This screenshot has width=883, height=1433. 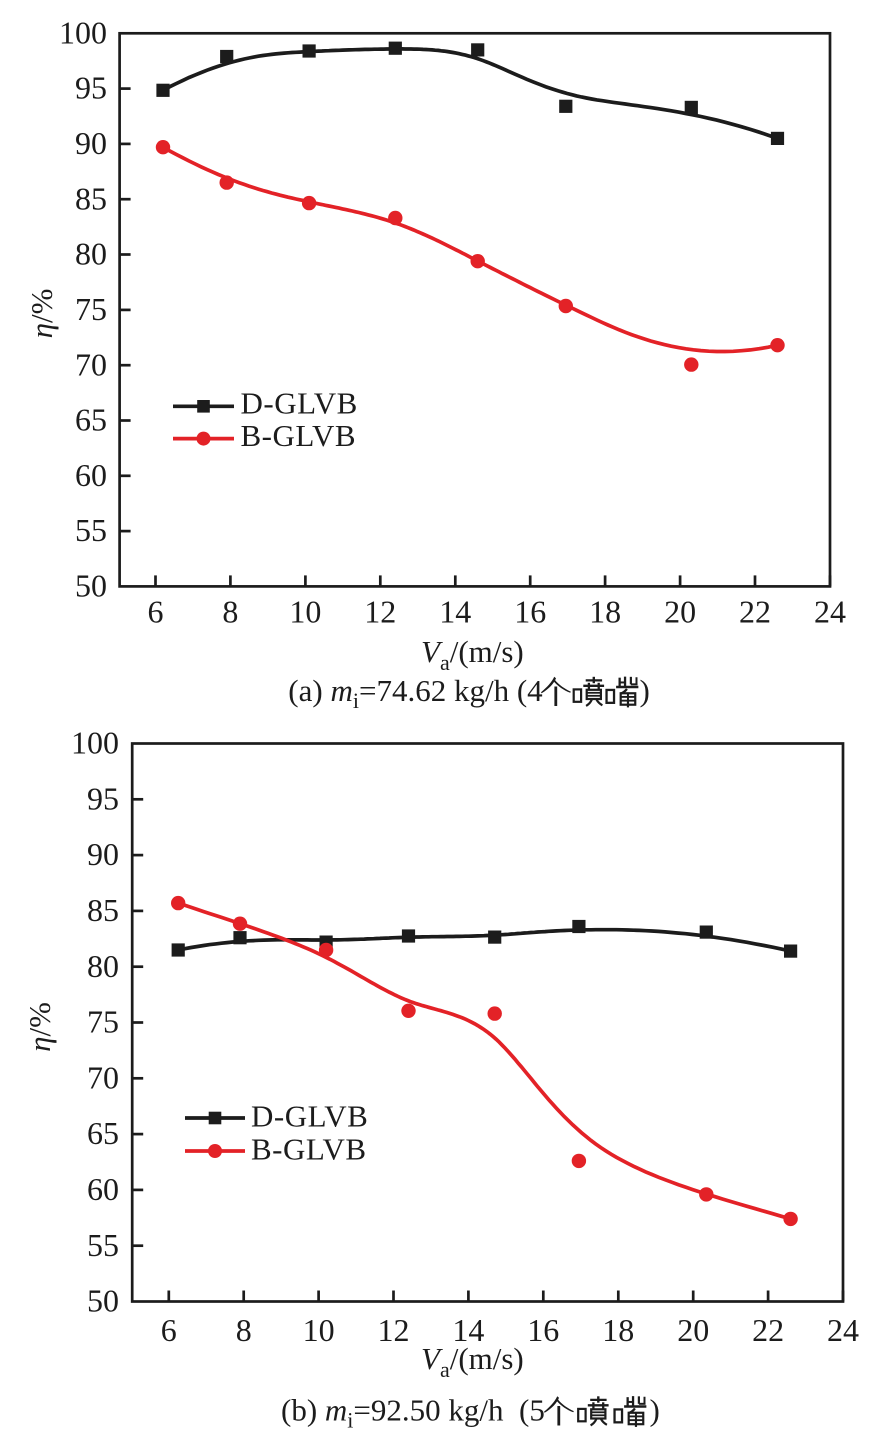 What do you see at coordinates (413, 1413) in the screenshot?
I see `svg-text: (b) mi=92.50 kg/h (5` at bounding box center [413, 1413].